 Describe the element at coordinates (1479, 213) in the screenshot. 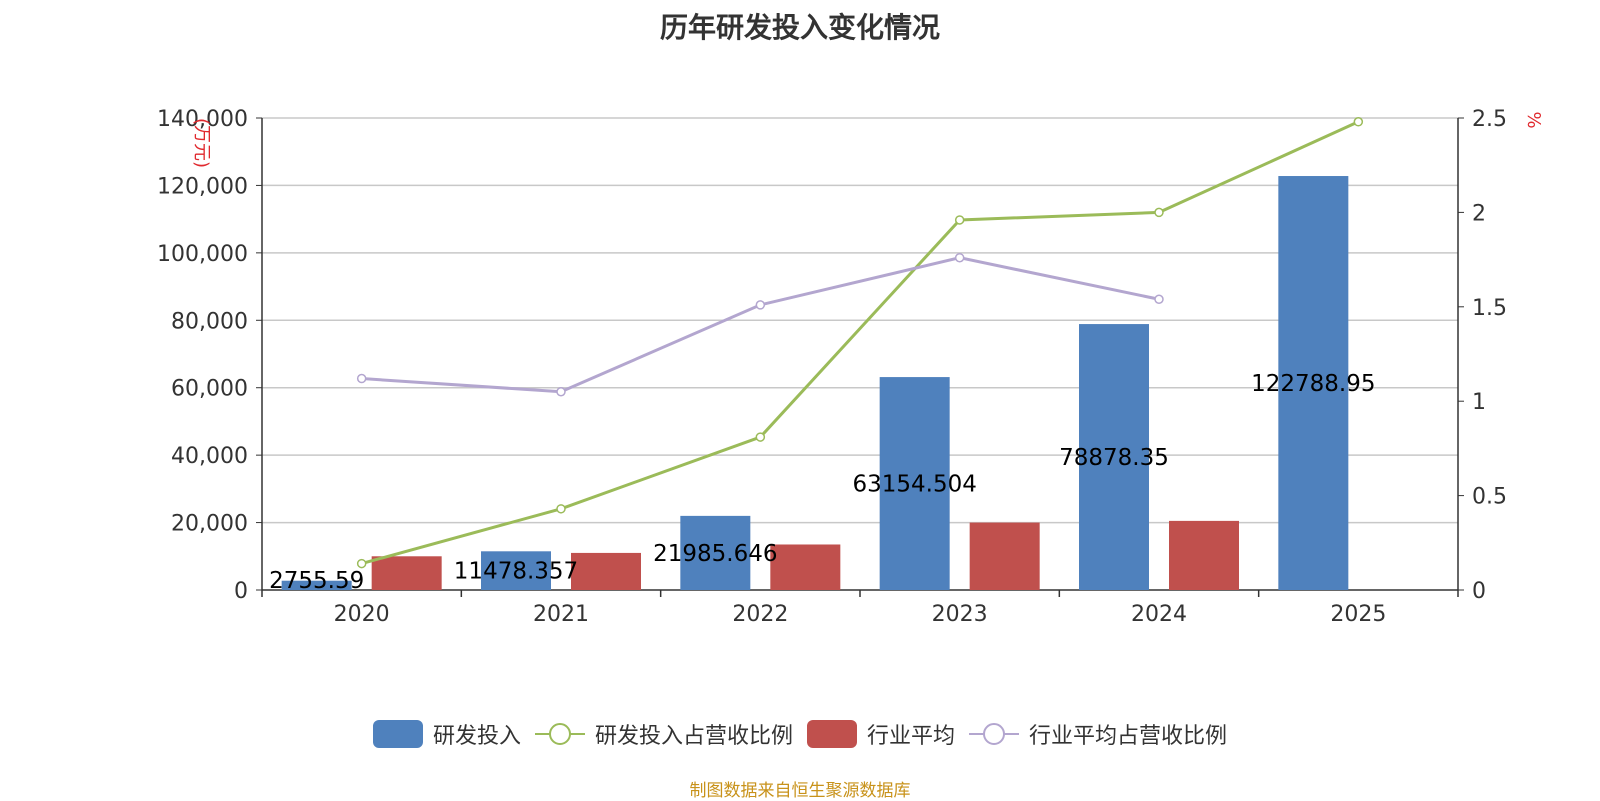

I see `right-axis-tick-label: 2` at that location.